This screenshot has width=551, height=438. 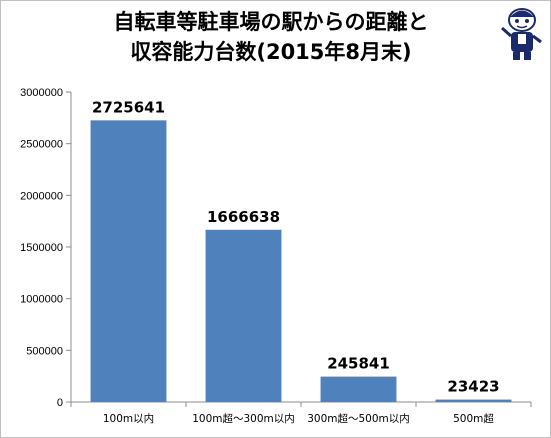 I want to click on chart-title-line-1: 自転車等駐車場の駅からの距離と, so click(x=271, y=22).